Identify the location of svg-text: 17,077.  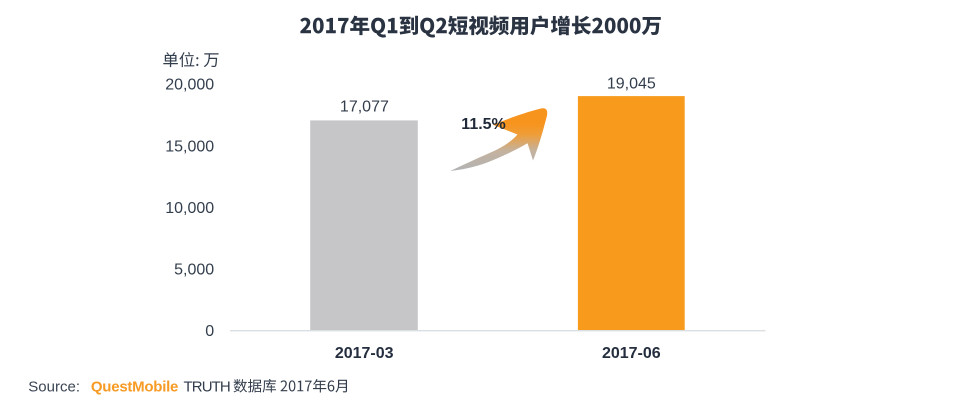
(364, 107).